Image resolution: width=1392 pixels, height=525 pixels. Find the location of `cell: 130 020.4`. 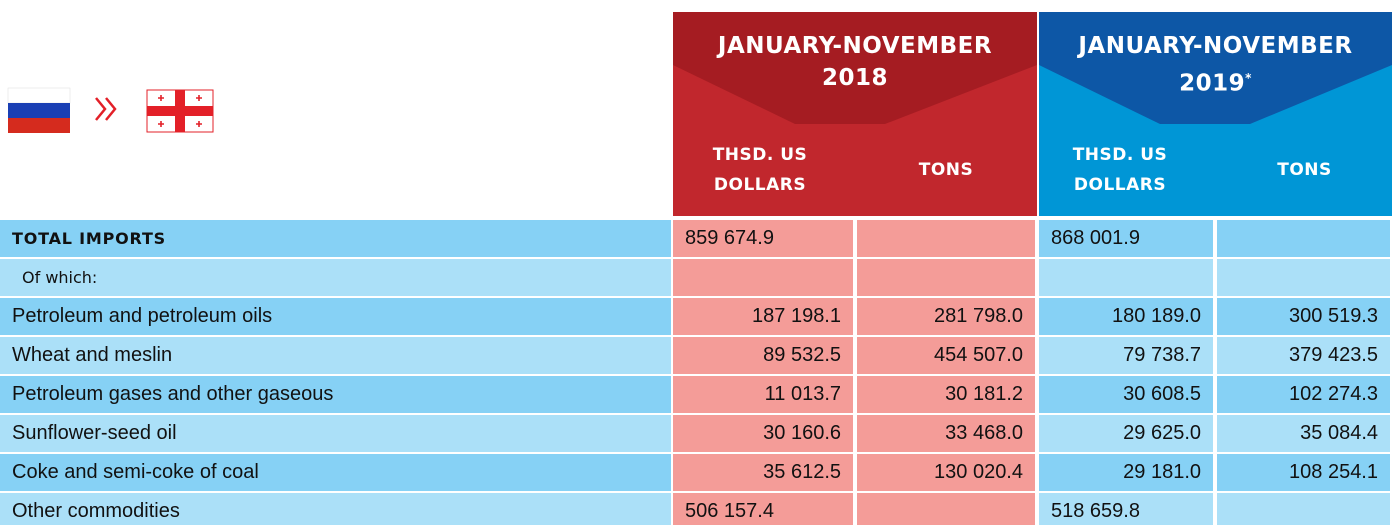

cell: 130 020.4 is located at coordinates (946, 472).